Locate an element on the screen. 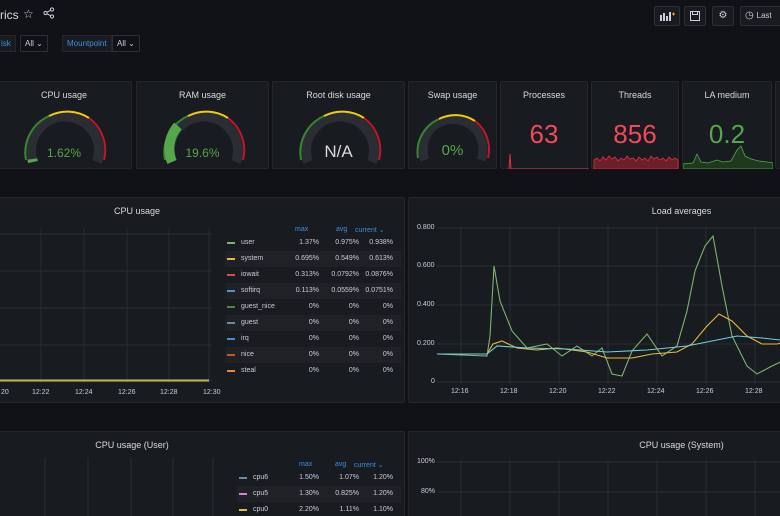 The image size is (780, 516). load-15m-series is located at coordinates (608, 345).